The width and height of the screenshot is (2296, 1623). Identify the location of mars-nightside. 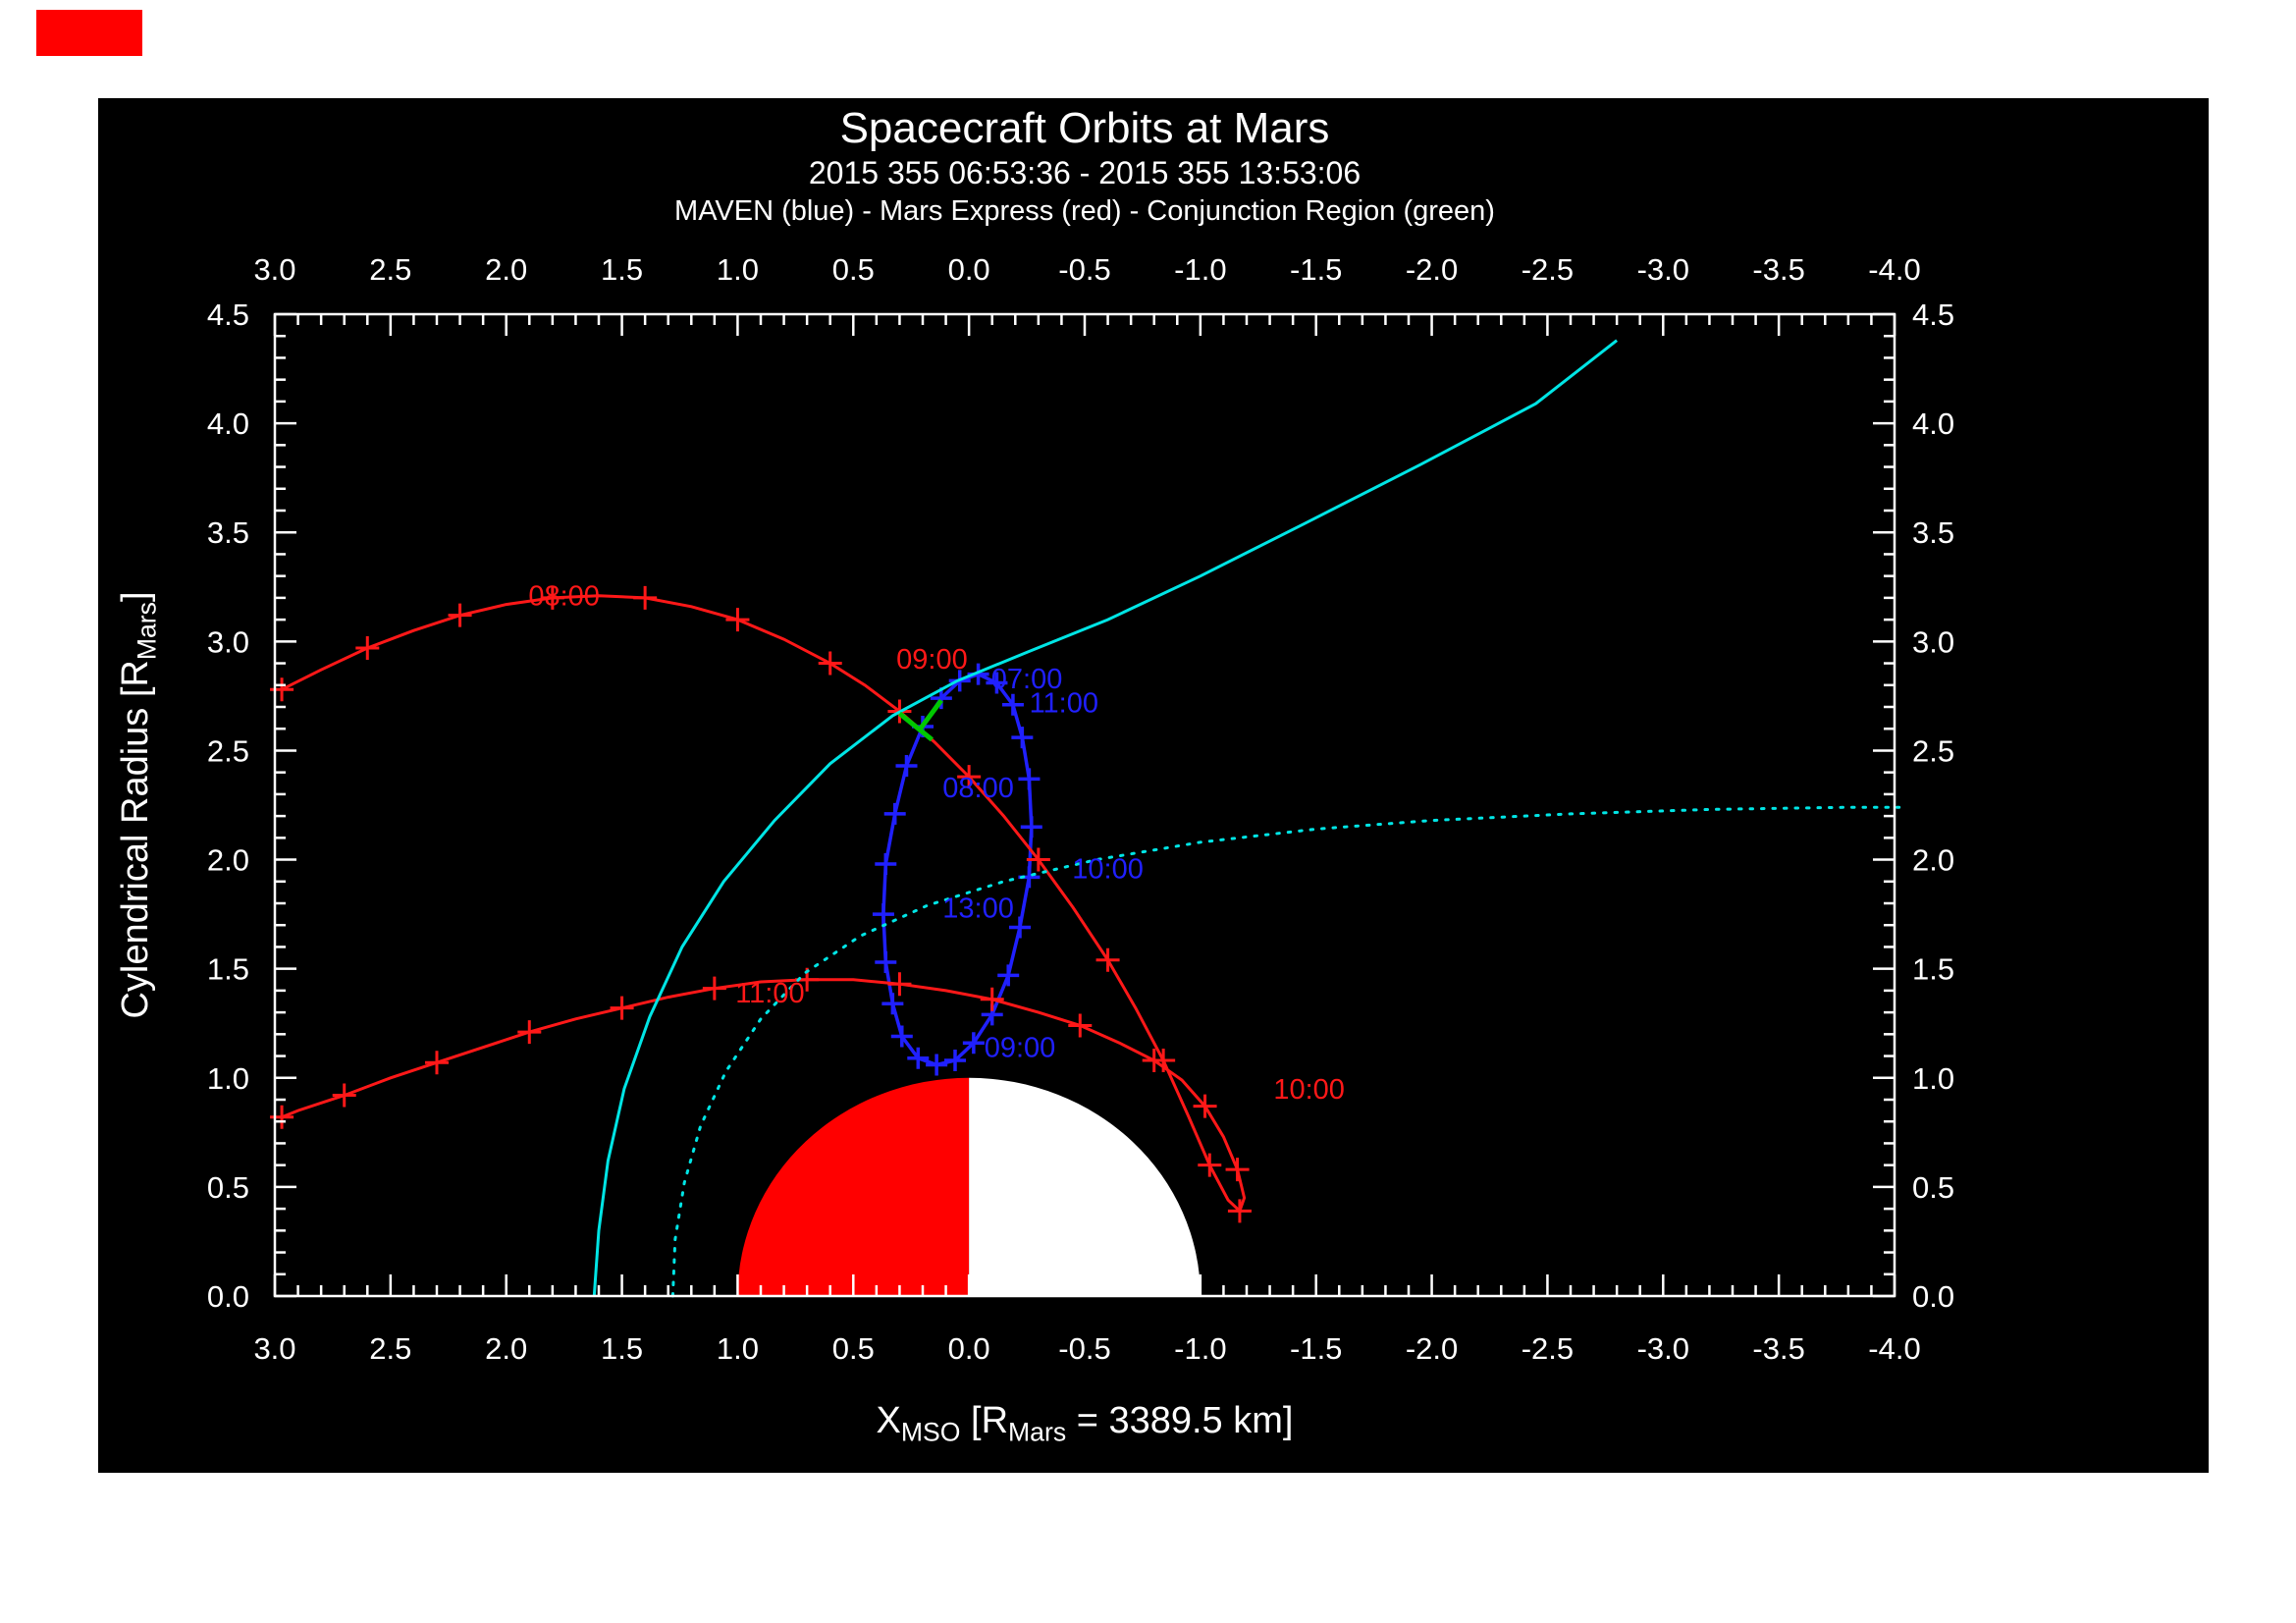
(1085, 1186).